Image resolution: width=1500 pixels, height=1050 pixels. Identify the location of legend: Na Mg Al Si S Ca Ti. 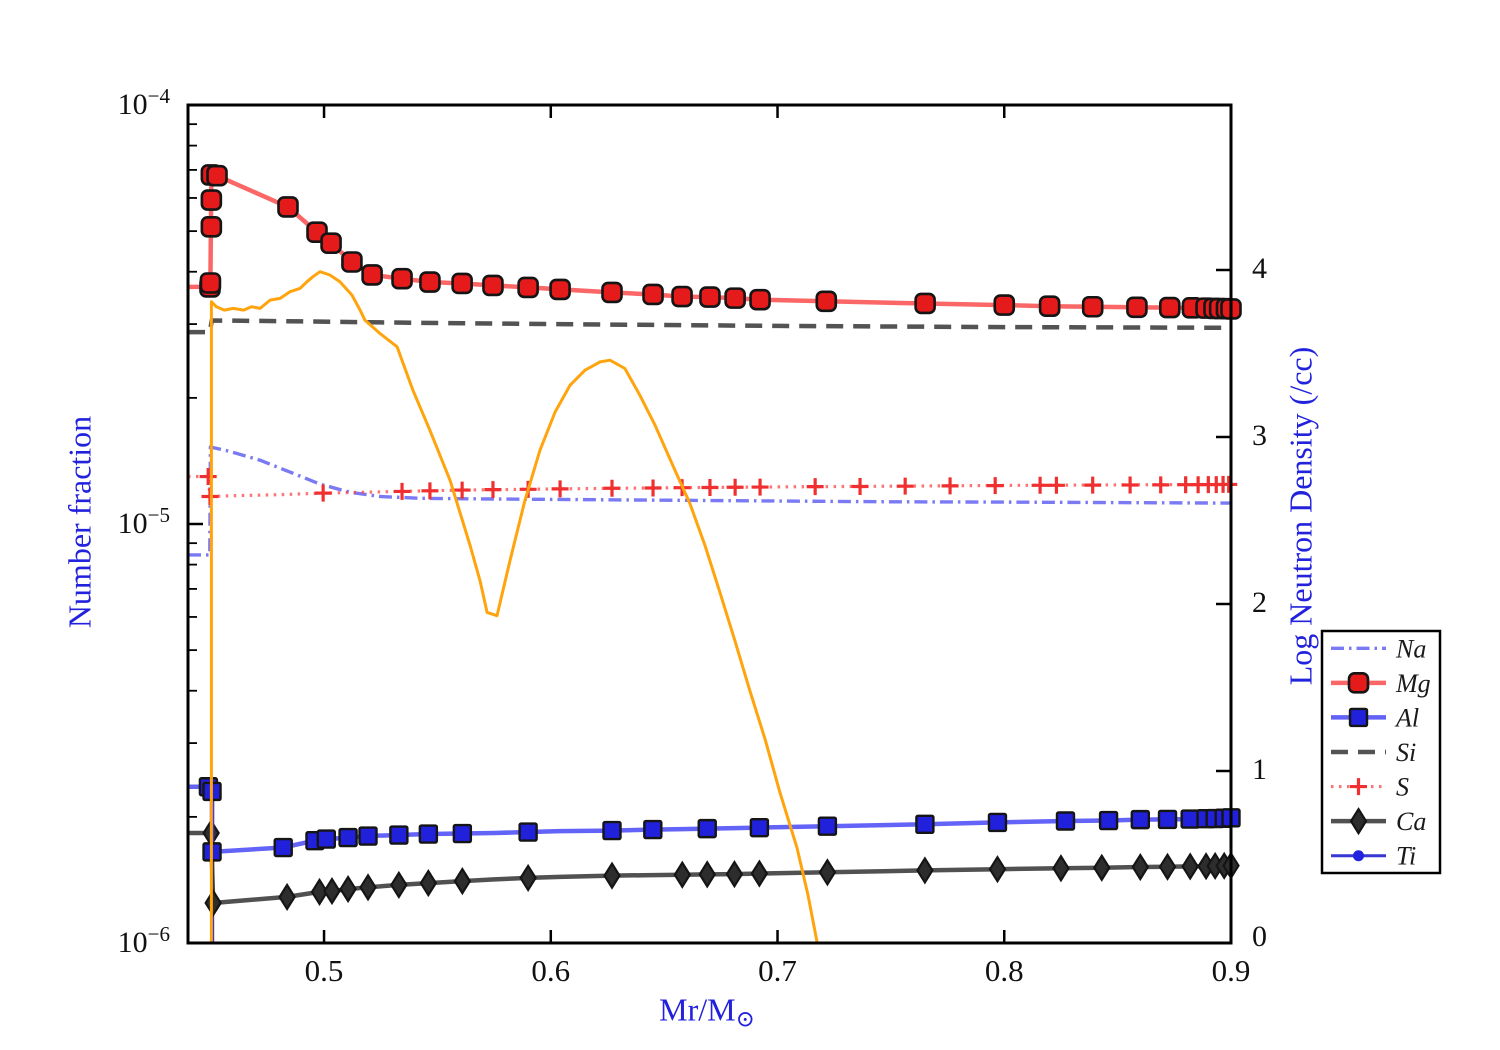
(1381, 752).